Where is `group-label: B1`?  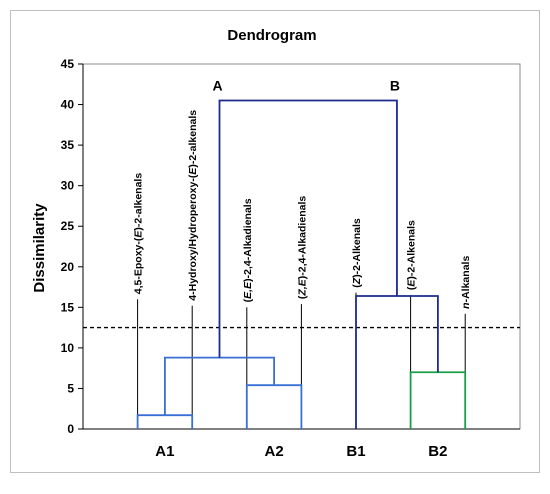
group-label: B1 is located at coordinates (355, 451).